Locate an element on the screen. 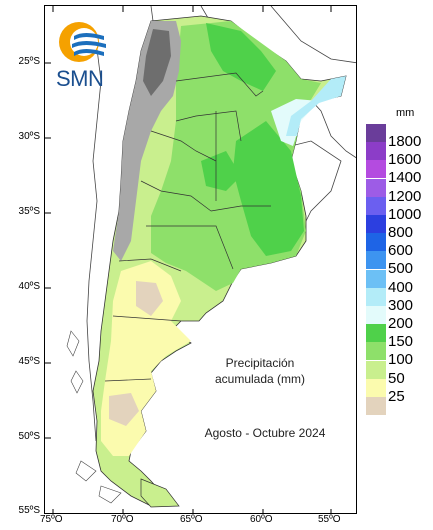 This screenshot has height=530, width=433. legend-unit: mm is located at coordinates (405, 113).